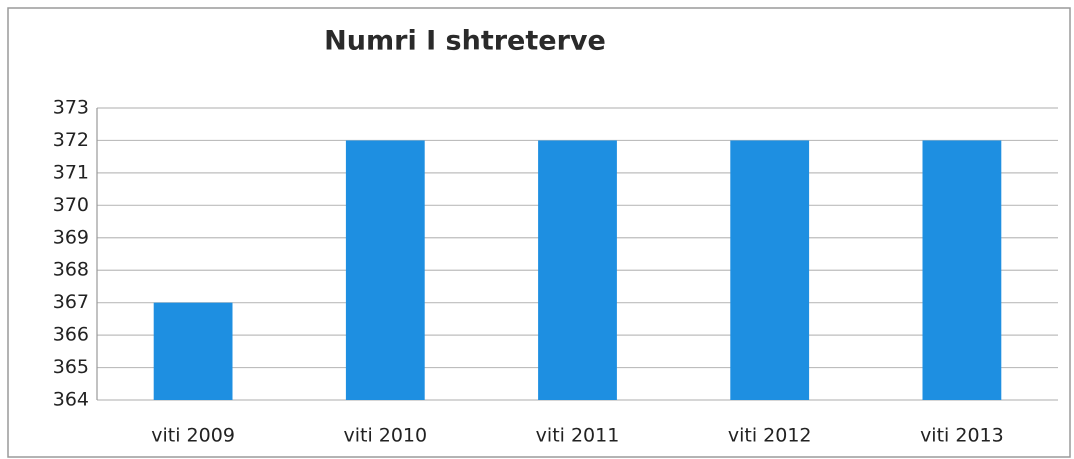 This screenshot has height=459, width=1074. I want to click on x-tick-label: viti 2011, so click(578, 436).